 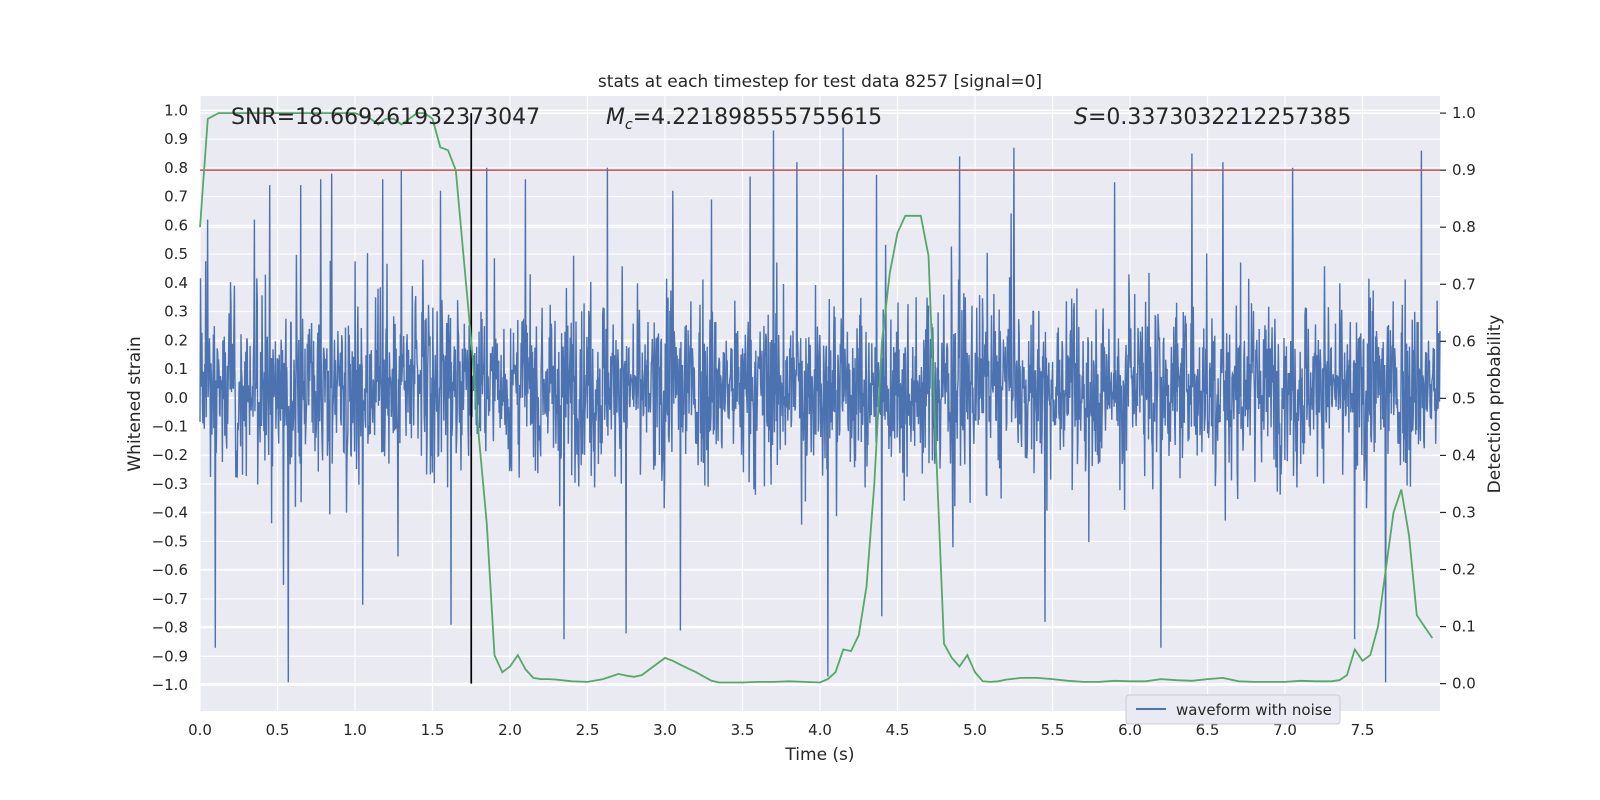 What do you see at coordinates (170, 541) in the screenshot?
I see `y-left-tick-label: −0.5` at bounding box center [170, 541].